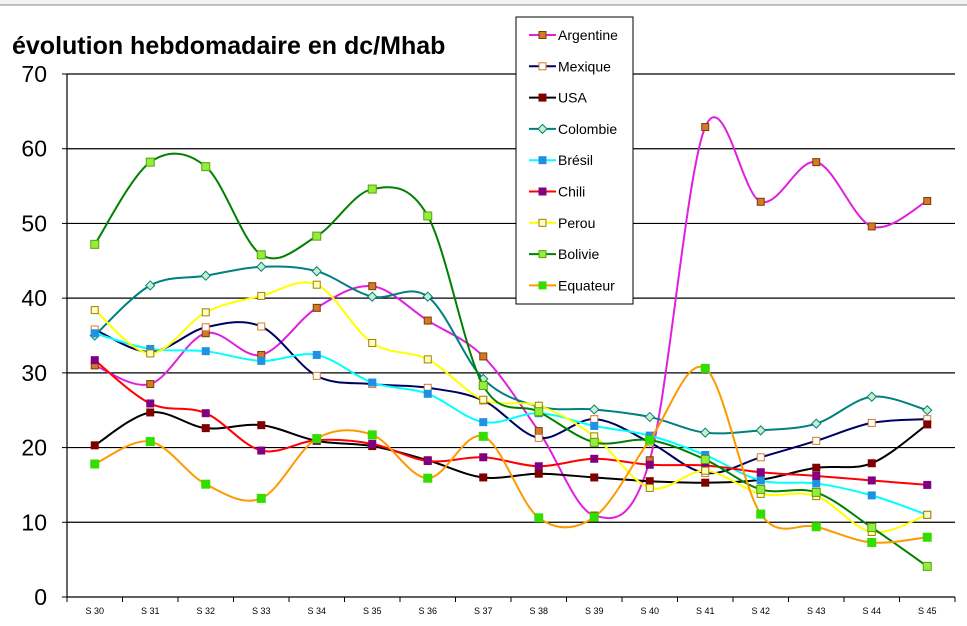 The image size is (967, 626). What do you see at coordinates (573, 35) in the screenshot?
I see `legend-item-argentine: Argentine` at bounding box center [573, 35].